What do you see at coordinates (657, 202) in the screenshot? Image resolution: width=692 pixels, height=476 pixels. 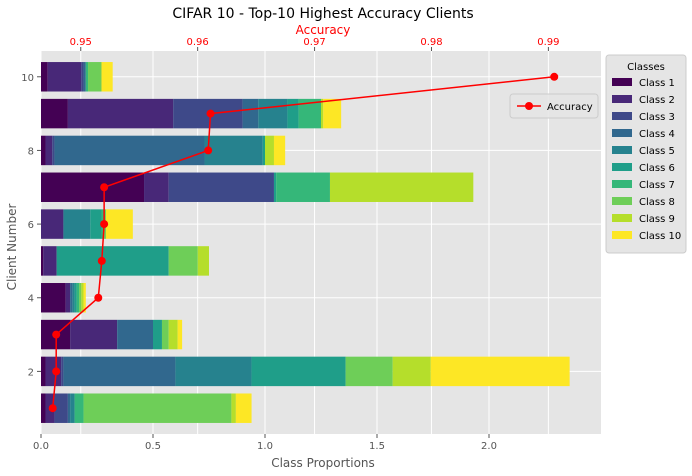 I see `legend-label-class-8: Class 8` at bounding box center [657, 202].